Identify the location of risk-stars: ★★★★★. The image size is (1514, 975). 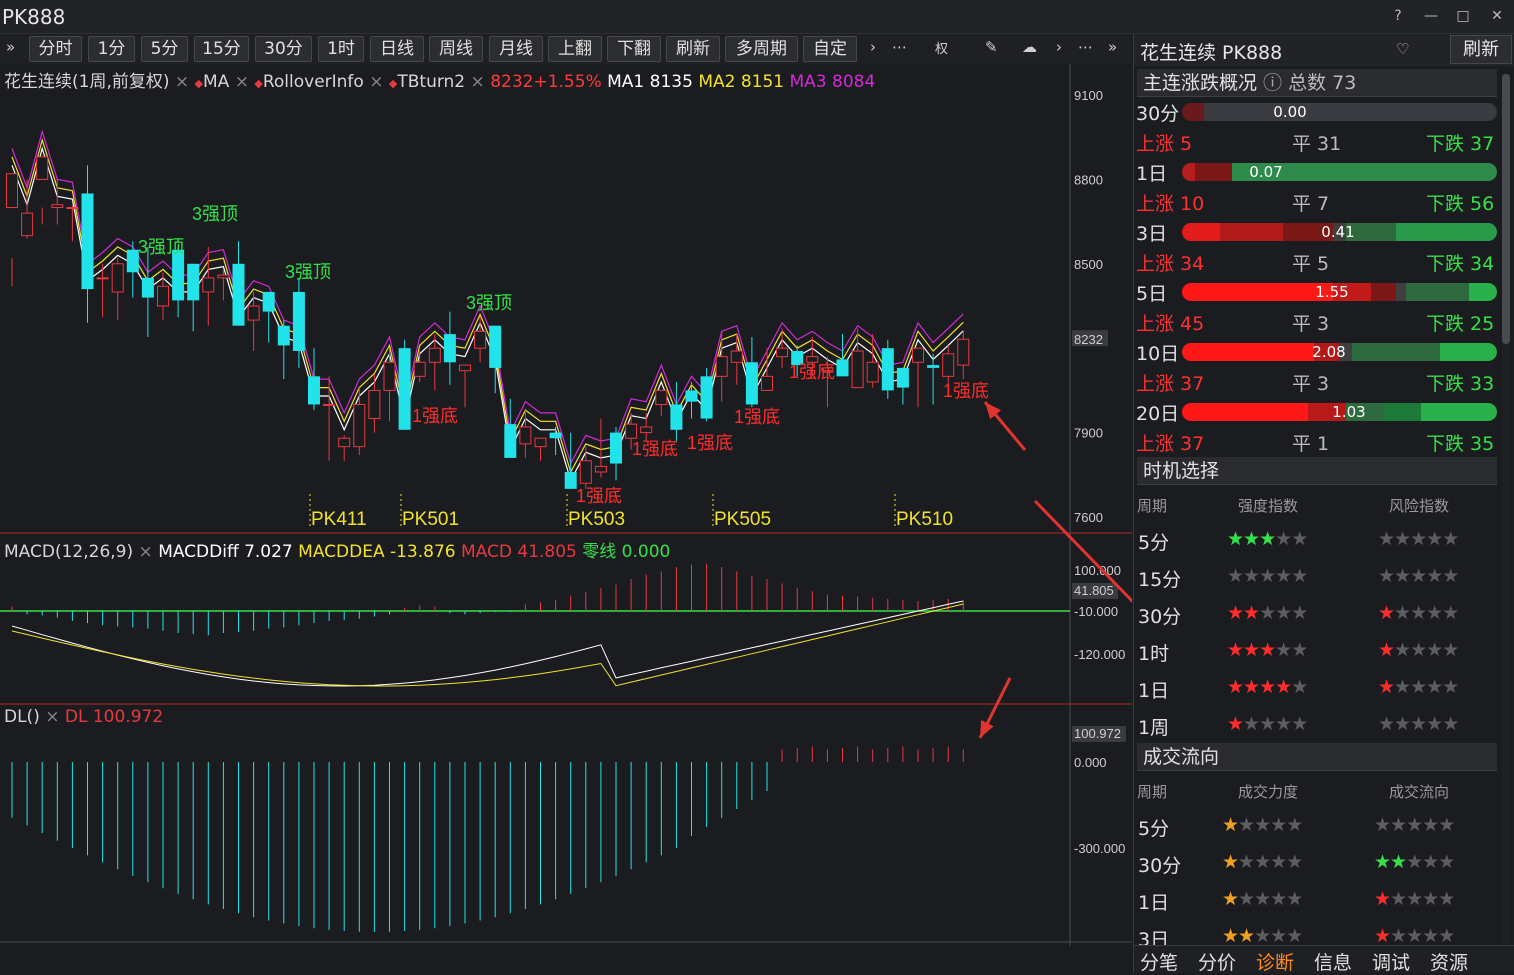
(1418, 613).